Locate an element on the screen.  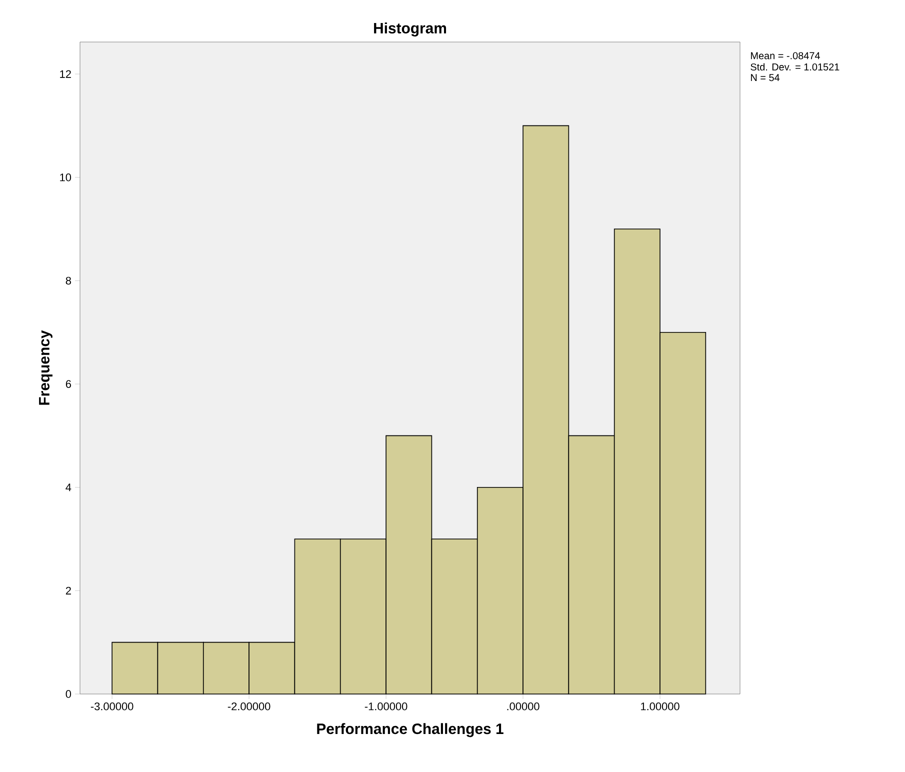
chart-title: Histogram is located at coordinates (410, 29).